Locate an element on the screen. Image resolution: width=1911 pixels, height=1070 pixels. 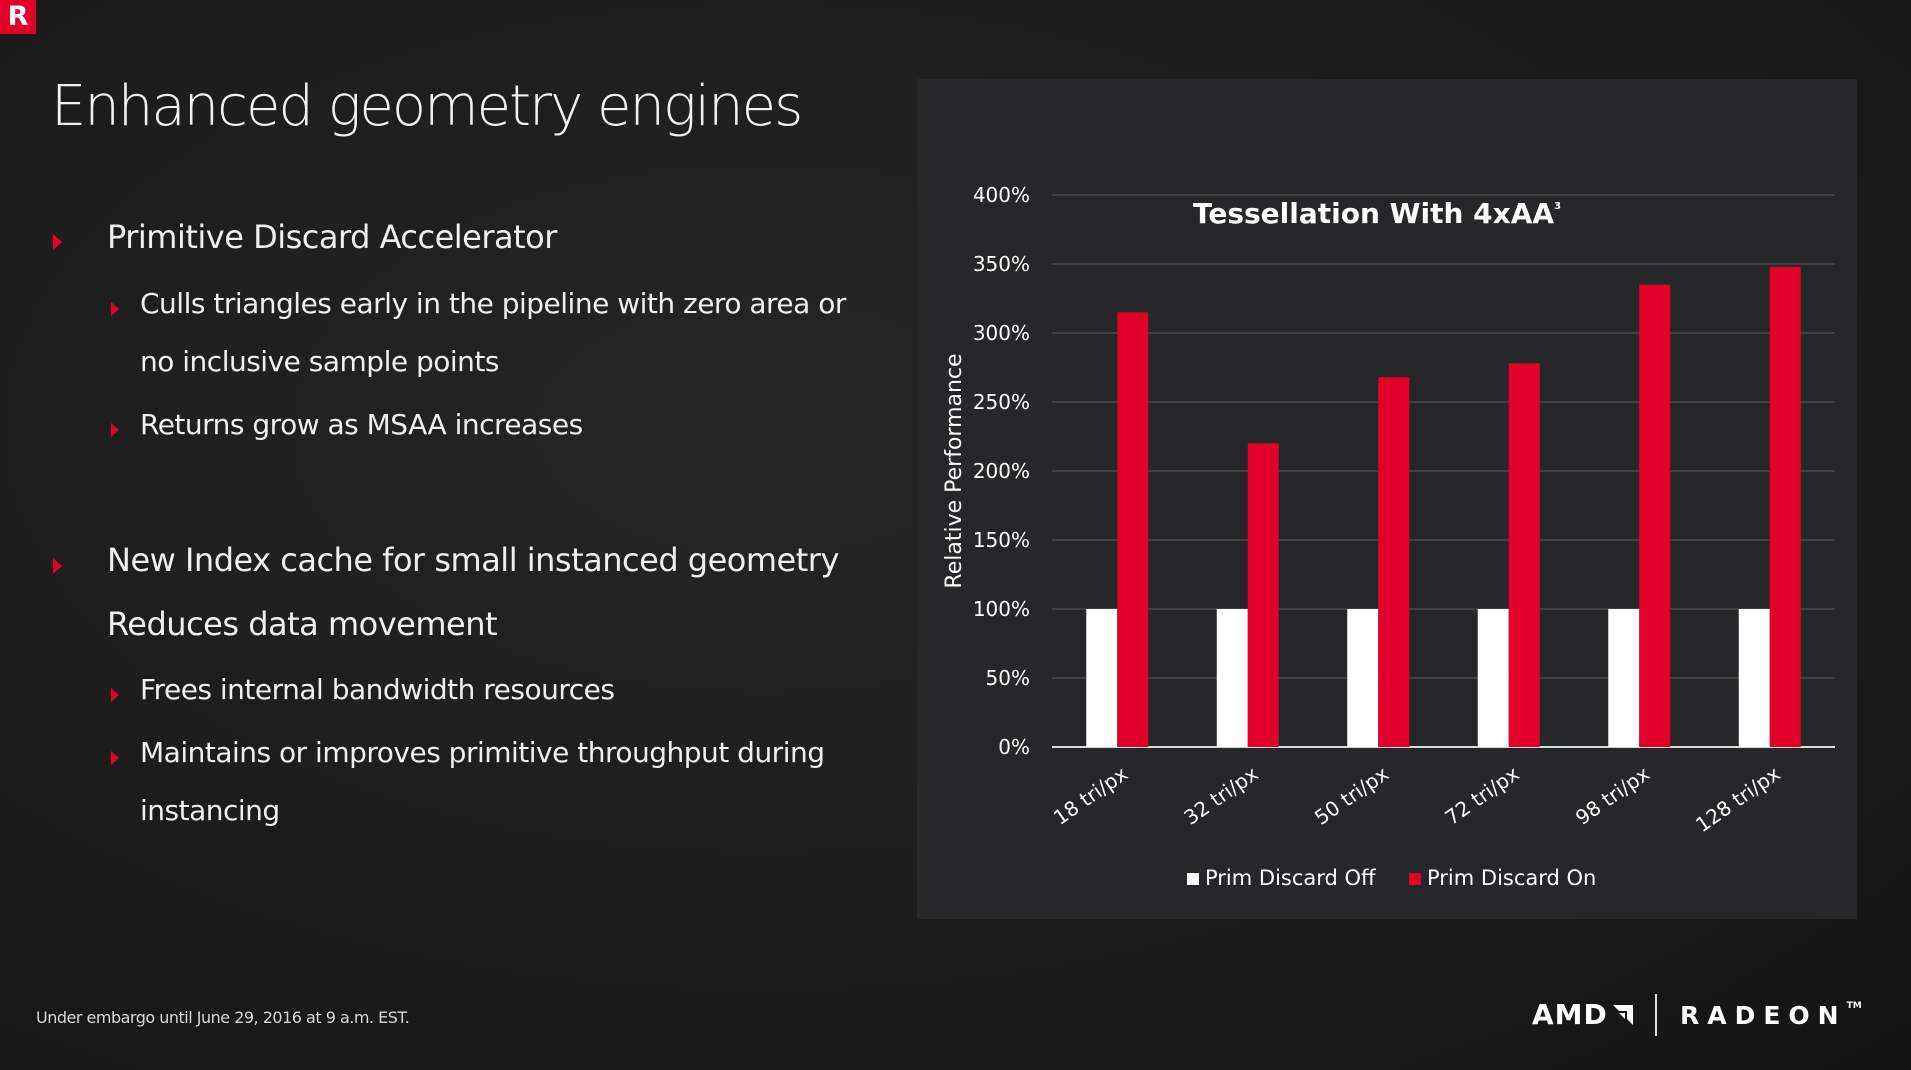
radeon-r-logo: R is located at coordinates (18, 17).